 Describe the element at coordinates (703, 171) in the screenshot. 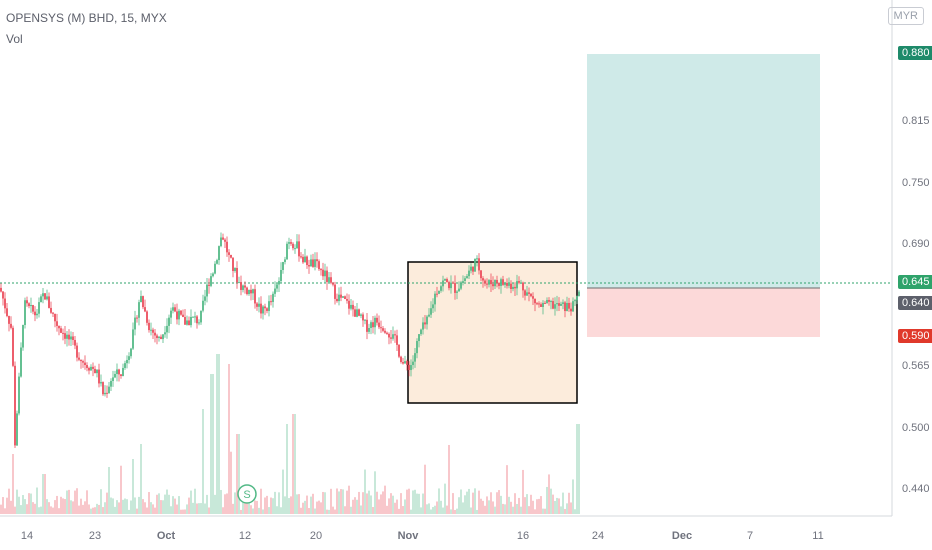

I see `target-zone` at that location.